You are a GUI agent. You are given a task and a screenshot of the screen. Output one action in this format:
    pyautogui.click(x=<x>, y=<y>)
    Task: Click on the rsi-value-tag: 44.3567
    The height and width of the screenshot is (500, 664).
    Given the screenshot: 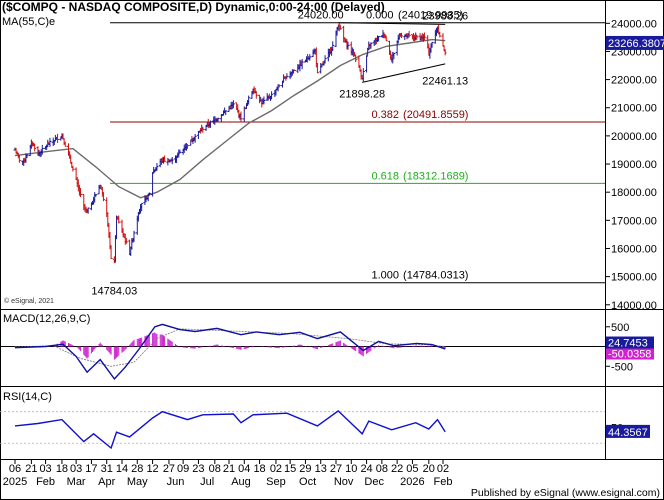 What is the action you would take?
    pyautogui.click(x=628, y=431)
    